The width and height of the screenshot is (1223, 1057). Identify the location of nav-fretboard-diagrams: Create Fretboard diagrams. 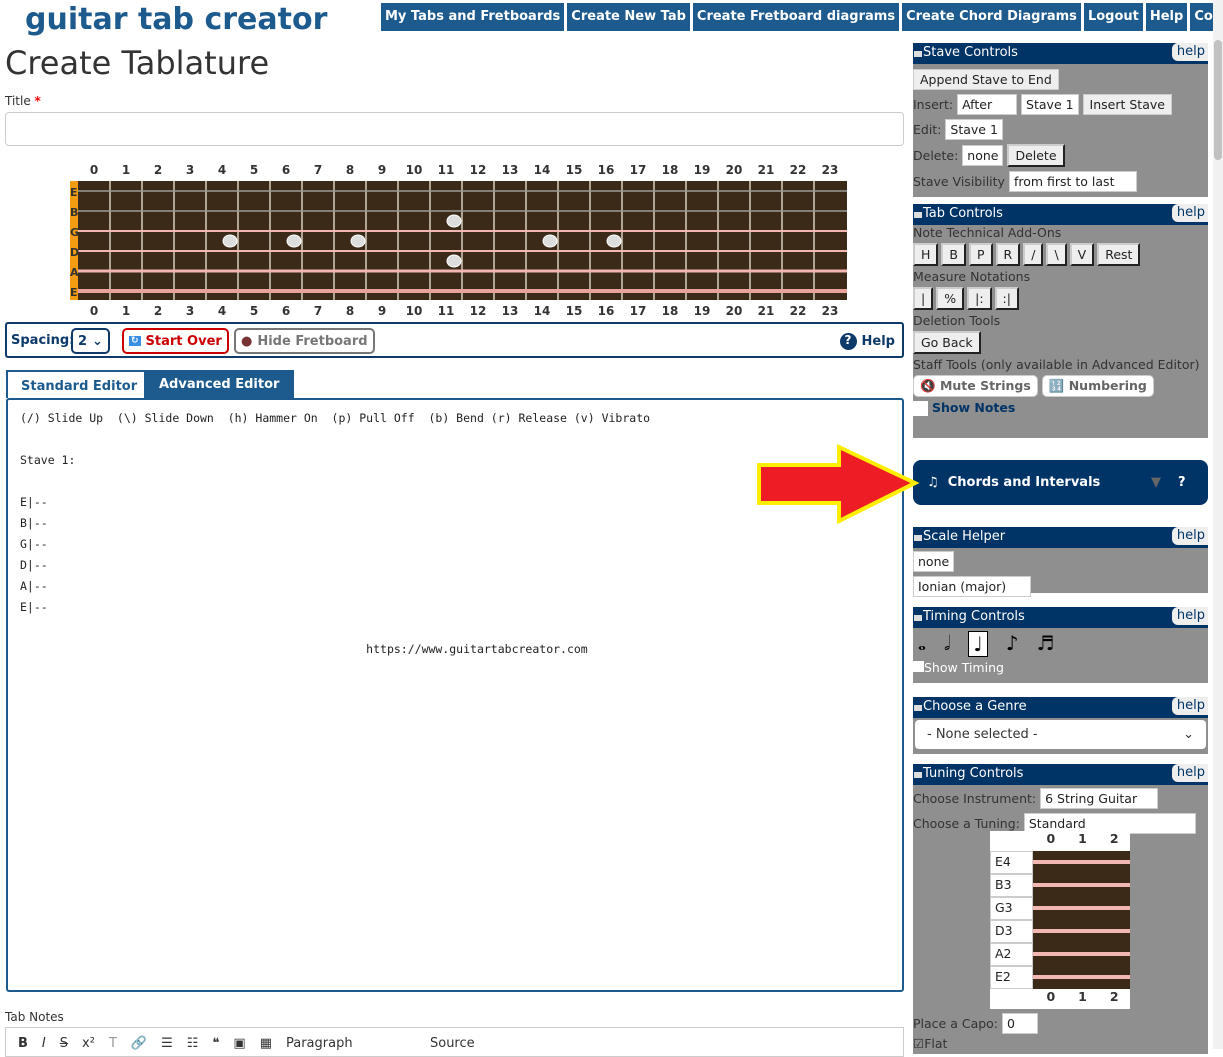
(796, 17).